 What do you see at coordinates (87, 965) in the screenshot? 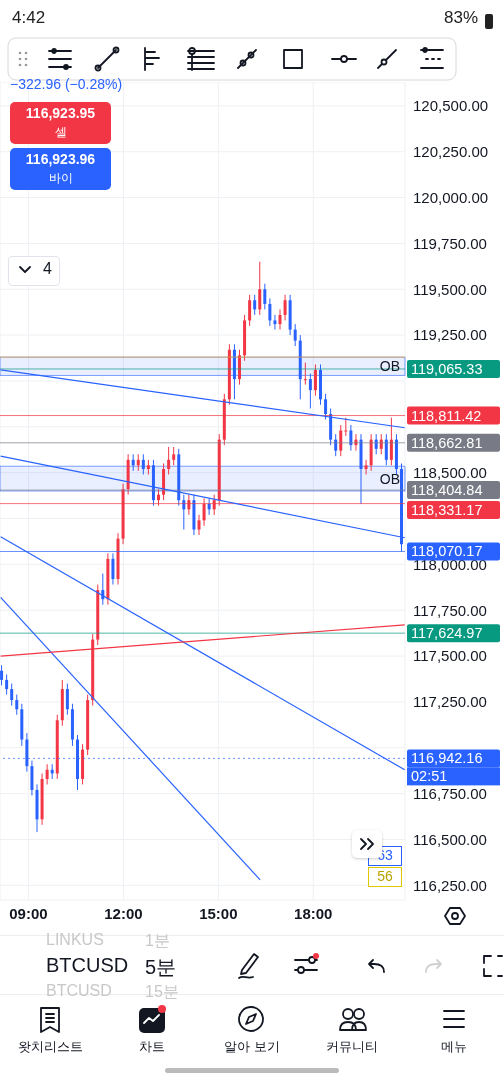
I see `text: BTCUSD` at bounding box center [87, 965].